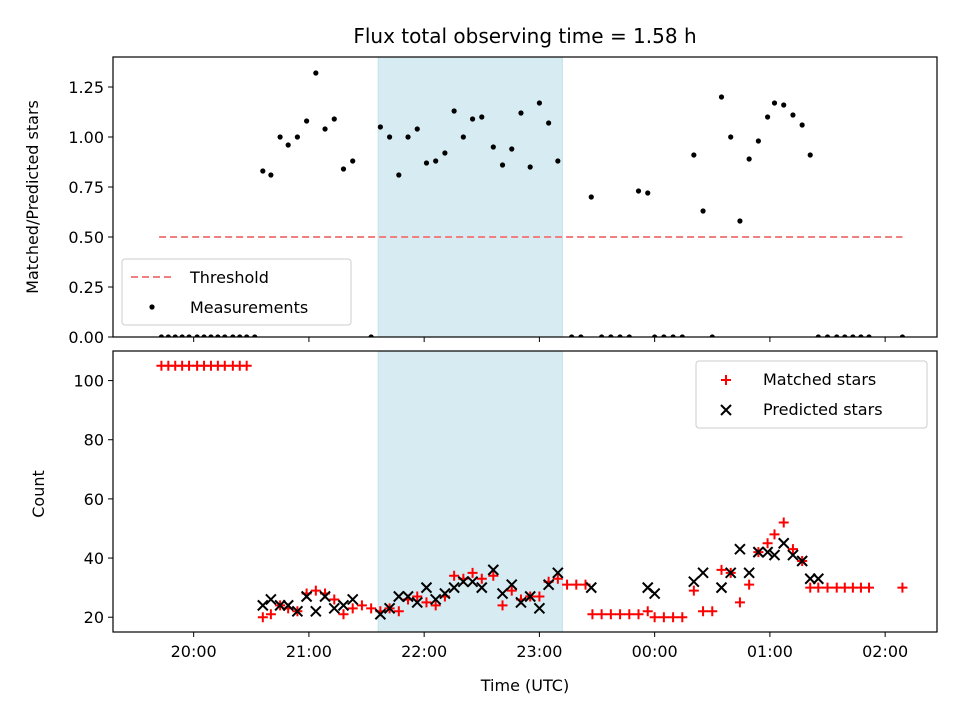  Describe the element at coordinates (94, 617) in the screenshot. I see `y-tick-label: 20` at that location.